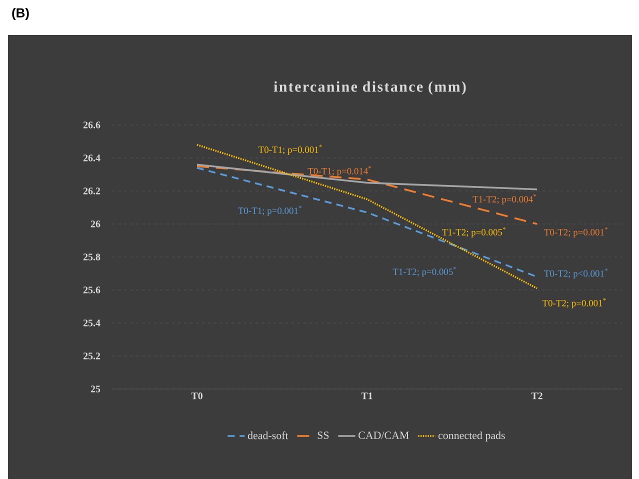  What do you see at coordinates (323, 435) in the screenshot?
I see `legend-label: SS` at bounding box center [323, 435].